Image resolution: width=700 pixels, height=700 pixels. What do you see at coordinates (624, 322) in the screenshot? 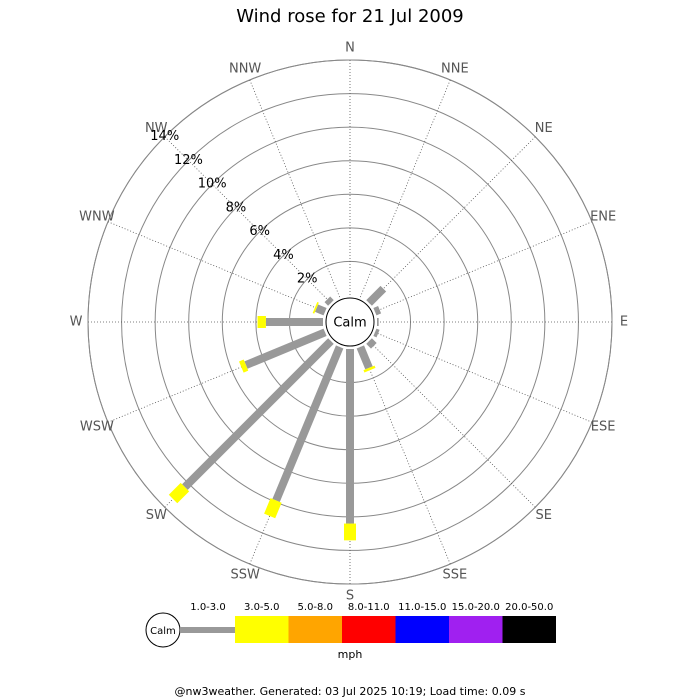
I see `direction-label: E` at bounding box center [624, 322].